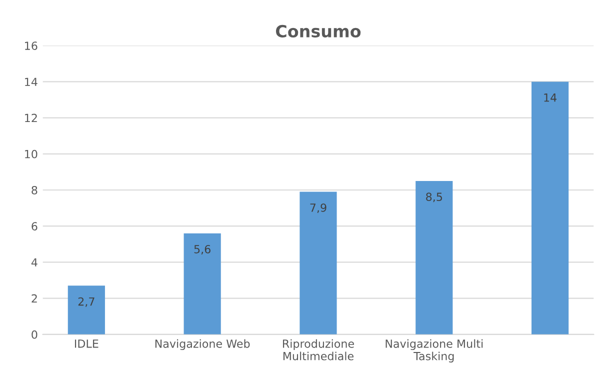 The image size is (612, 380). What do you see at coordinates (86, 302) in the screenshot?
I see `data-label: 2,7` at bounding box center [86, 302].